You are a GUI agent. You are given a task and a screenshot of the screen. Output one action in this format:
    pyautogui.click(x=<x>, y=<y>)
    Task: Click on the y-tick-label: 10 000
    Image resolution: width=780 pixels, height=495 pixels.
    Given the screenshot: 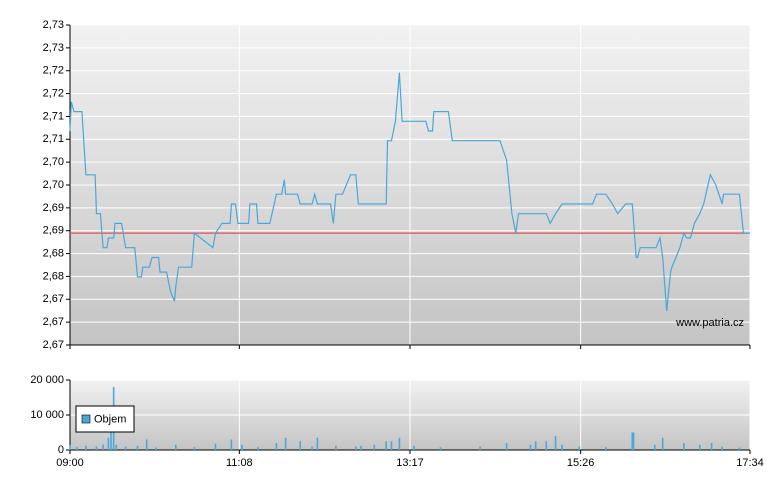 What is the action you would take?
    pyautogui.click(x=47, y=415)
    